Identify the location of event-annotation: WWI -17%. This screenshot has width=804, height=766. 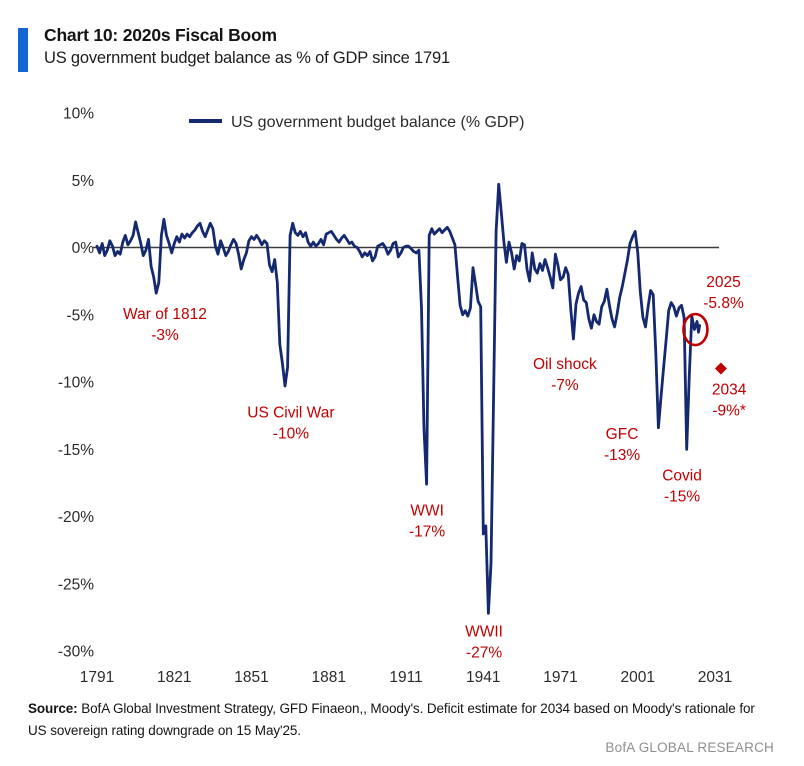
(427, 522).